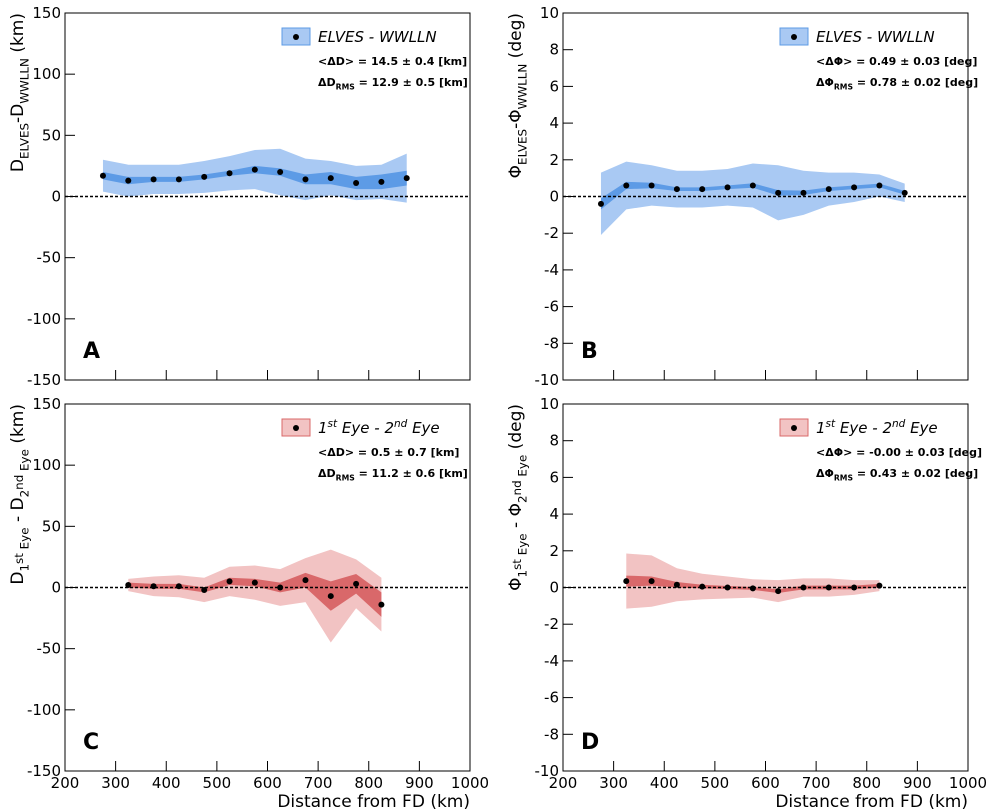 This screenshot has height=811, width=1003. Describe the element at coordinates (411, 82) in the screenshot. I see `text-segment: = 12.9 ± 0.5 [km]` at that location.